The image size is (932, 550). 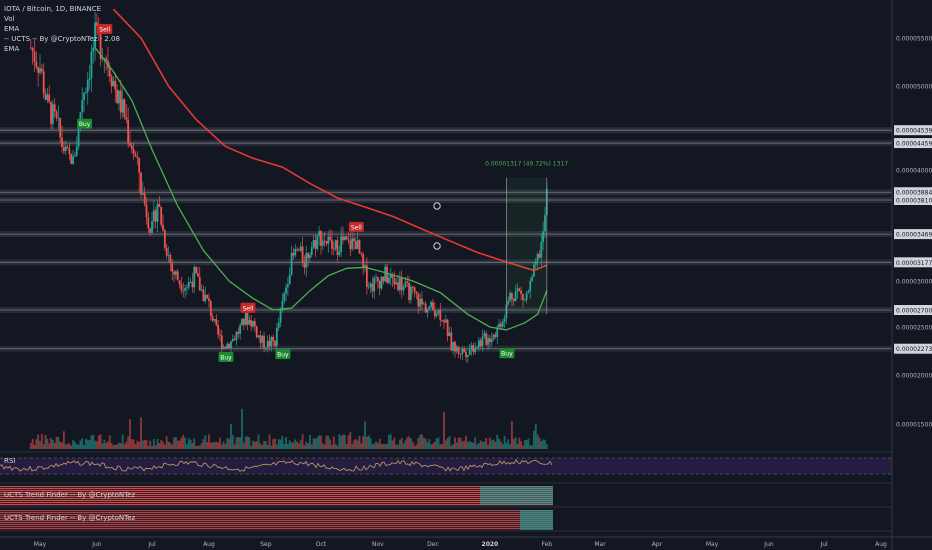 What do you see at coordinates (53, 9) in the screenshot?
I see `legend-symbol: IOTA / Bitcoin, 1D, BINANCE` at bounding box center [53, 9].